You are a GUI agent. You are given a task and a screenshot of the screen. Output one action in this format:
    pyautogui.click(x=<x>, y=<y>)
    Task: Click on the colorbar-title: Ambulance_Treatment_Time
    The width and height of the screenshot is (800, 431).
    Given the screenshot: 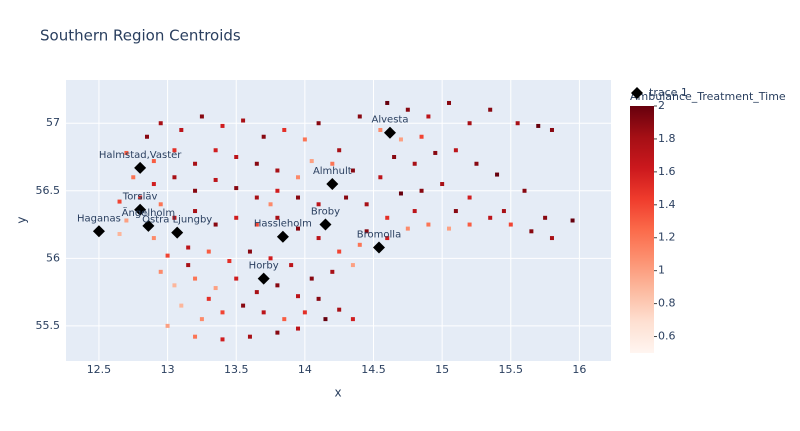 What is the action you would take?
    pyautogui.click(x=708, y=96)
    